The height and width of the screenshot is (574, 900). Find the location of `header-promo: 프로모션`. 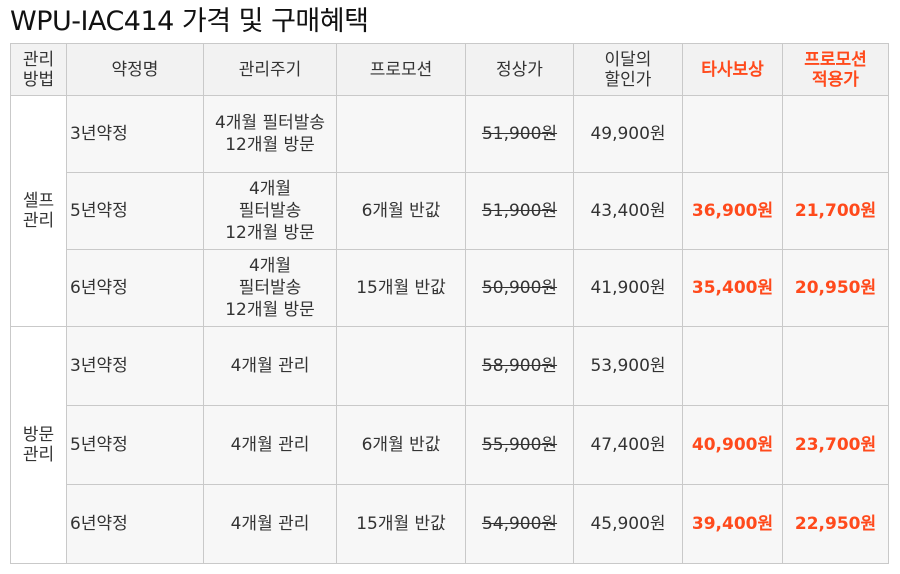

header-promo: 프로모션 is located at coordinates (401, 69).